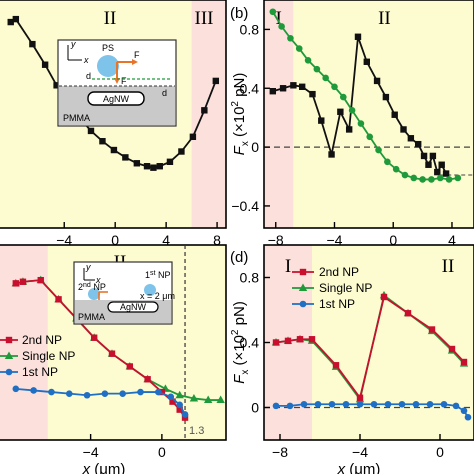  What do you see at coordinates (110, 18) in the screenshot?
I see `region-label-ii: II` at bounding box center [110, 18].